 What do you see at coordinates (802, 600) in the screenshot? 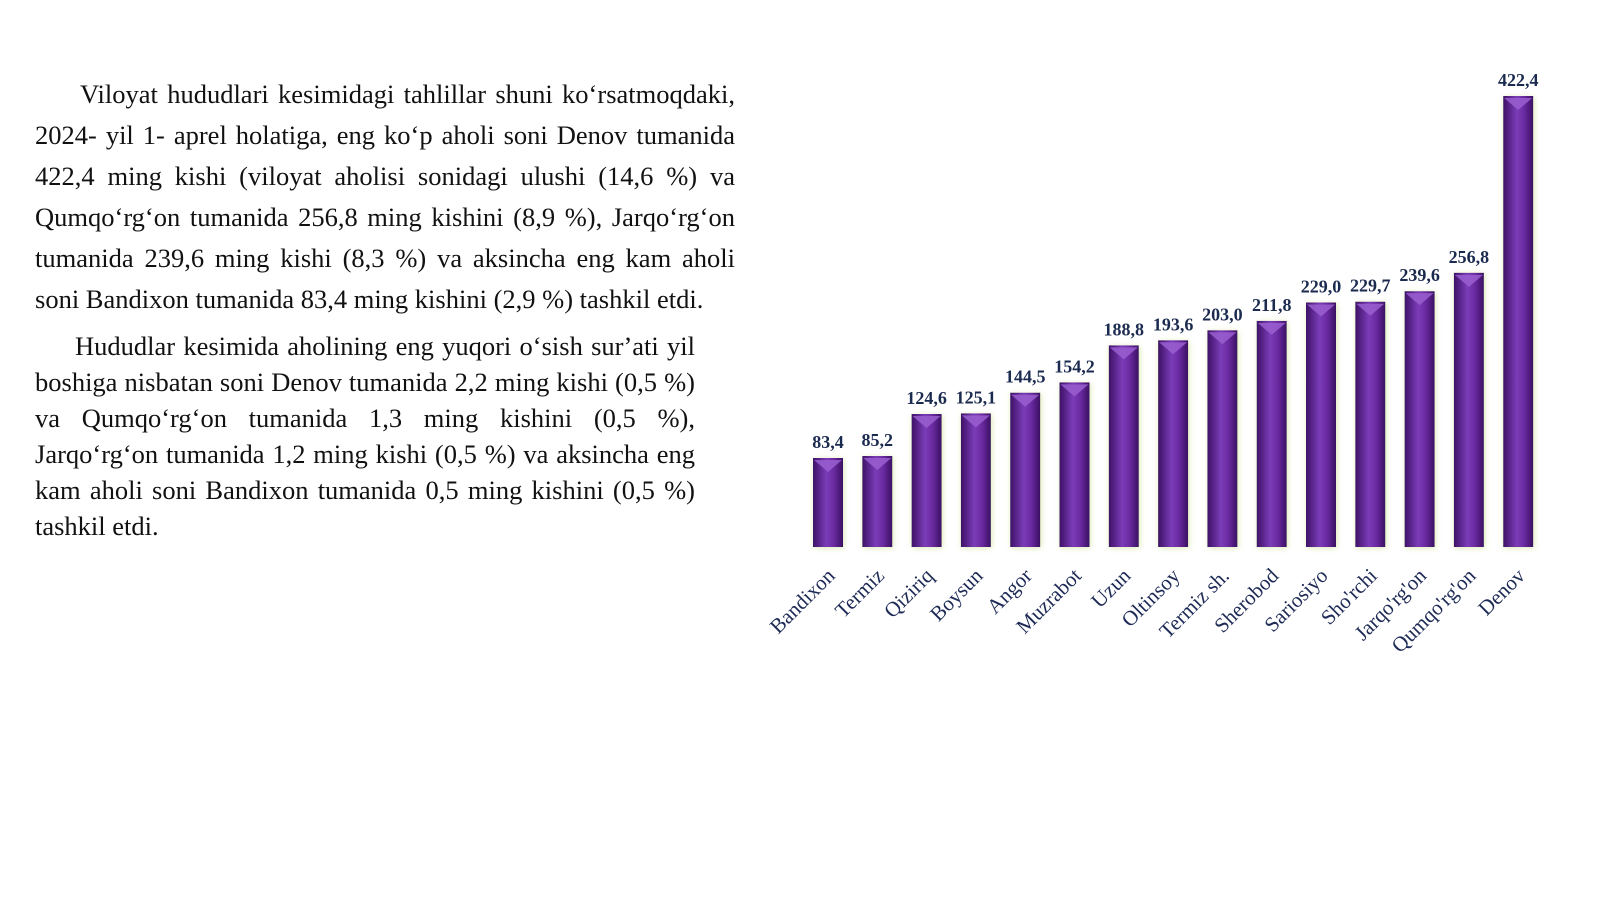
I see `category-label-0: Bandixon` at bounding box center [802, 600].